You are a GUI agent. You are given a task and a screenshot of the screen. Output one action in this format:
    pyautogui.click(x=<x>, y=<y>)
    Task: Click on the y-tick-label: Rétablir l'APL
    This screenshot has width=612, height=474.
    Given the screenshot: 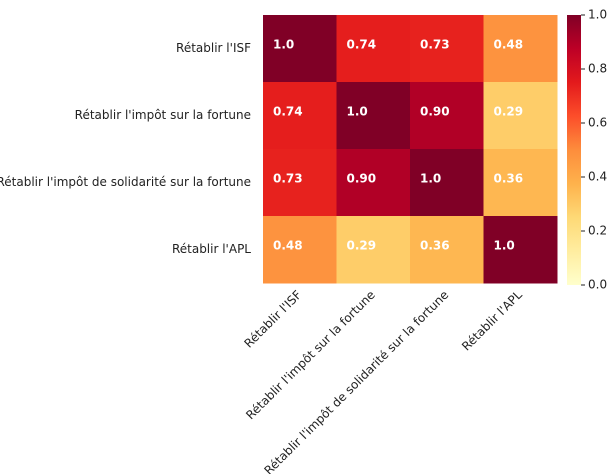 What is the action you would take?
    pyautogui.click(x=211, y=249)
    